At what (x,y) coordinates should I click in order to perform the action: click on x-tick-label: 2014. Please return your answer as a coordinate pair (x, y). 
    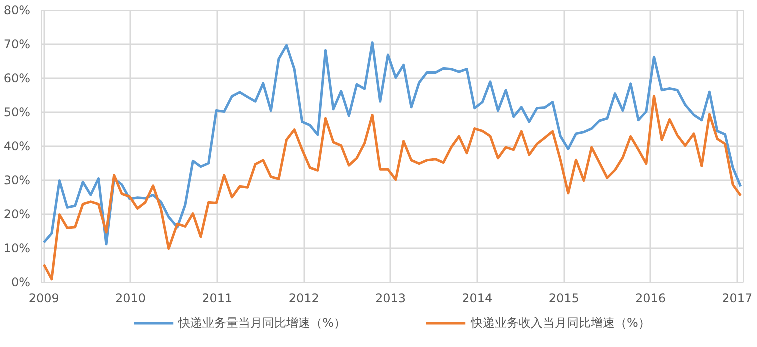
    Looking at the image, I should click on (477, 299).